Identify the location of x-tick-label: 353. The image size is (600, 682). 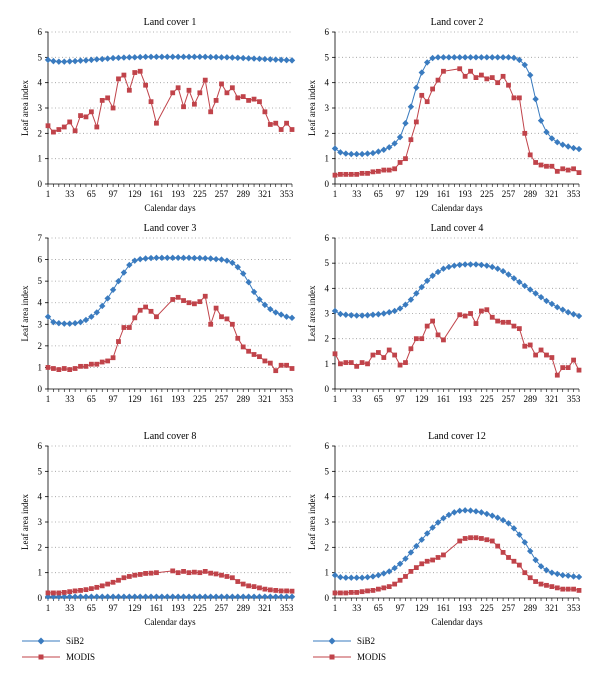
(574, 399).